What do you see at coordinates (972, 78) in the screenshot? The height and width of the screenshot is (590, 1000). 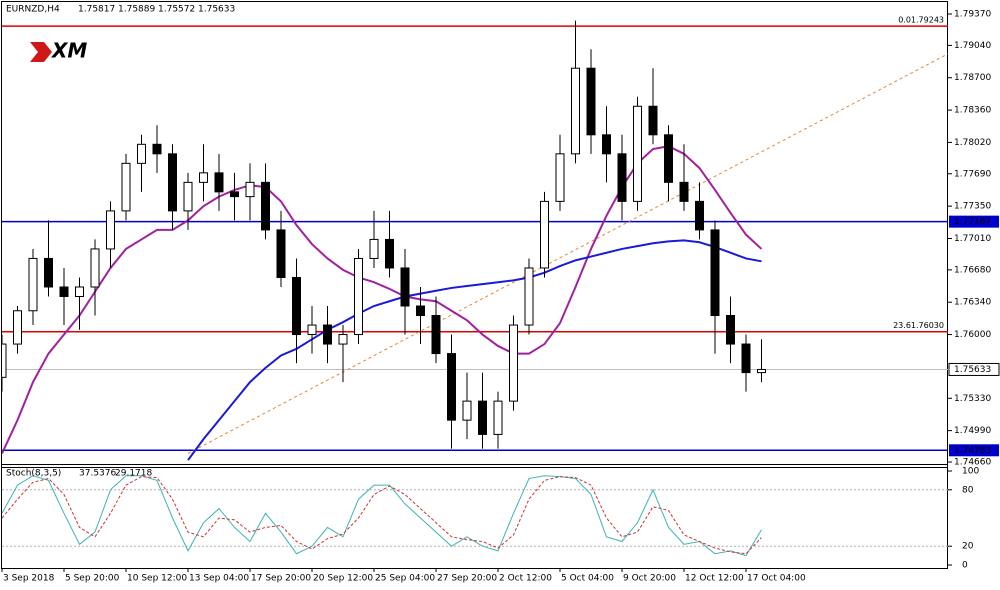 I see `y-tick-label: 1.78700` at bounding box center [972, 78].